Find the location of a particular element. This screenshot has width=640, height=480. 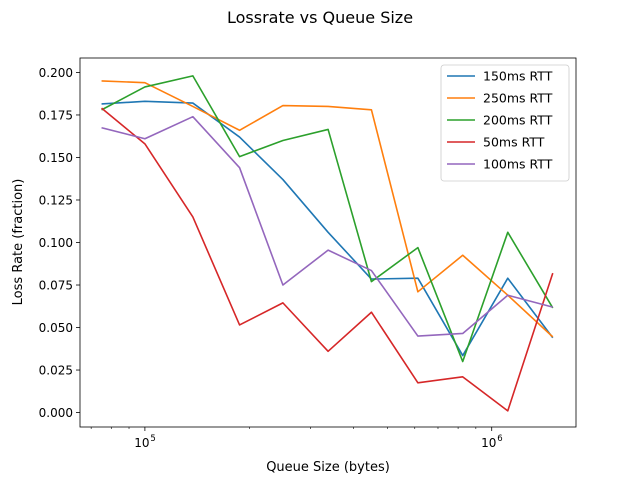

y-tick-label: 0.125 is located at coordinates (56, 200).